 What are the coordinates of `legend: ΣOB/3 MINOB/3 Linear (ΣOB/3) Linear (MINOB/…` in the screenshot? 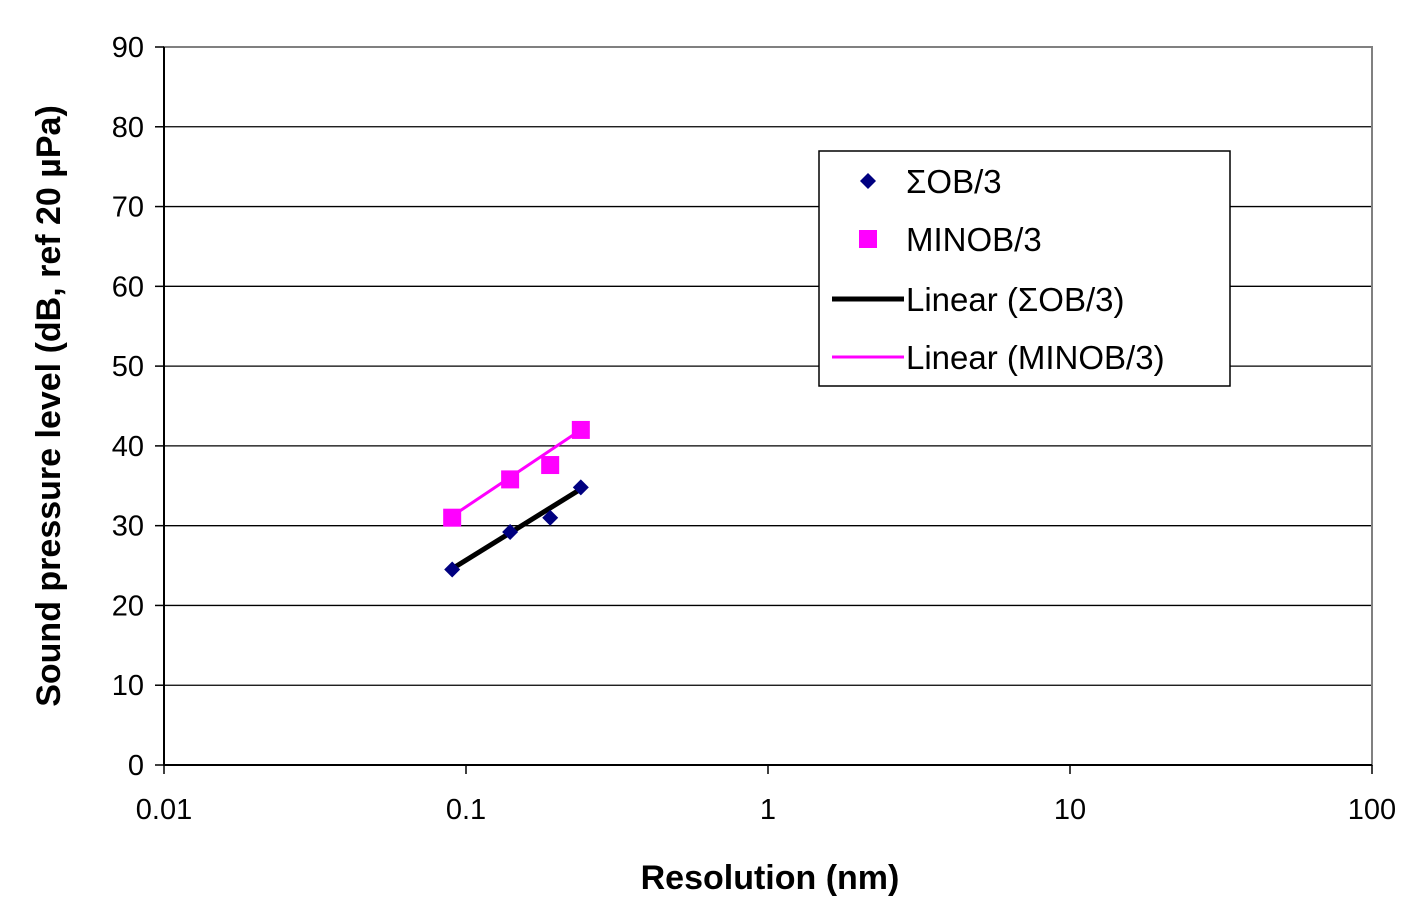 It's located at (1024, 268).